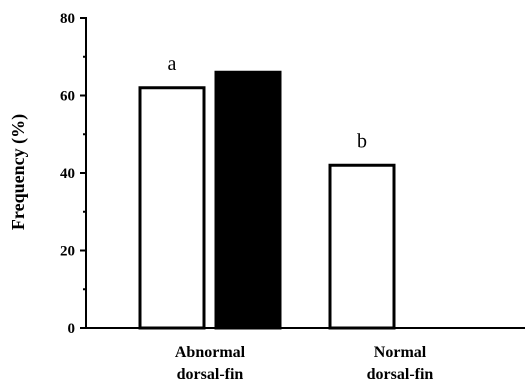 This screenshot has width=527, height=386. I want to click on y-tick-label: 40, so click(67, 174).